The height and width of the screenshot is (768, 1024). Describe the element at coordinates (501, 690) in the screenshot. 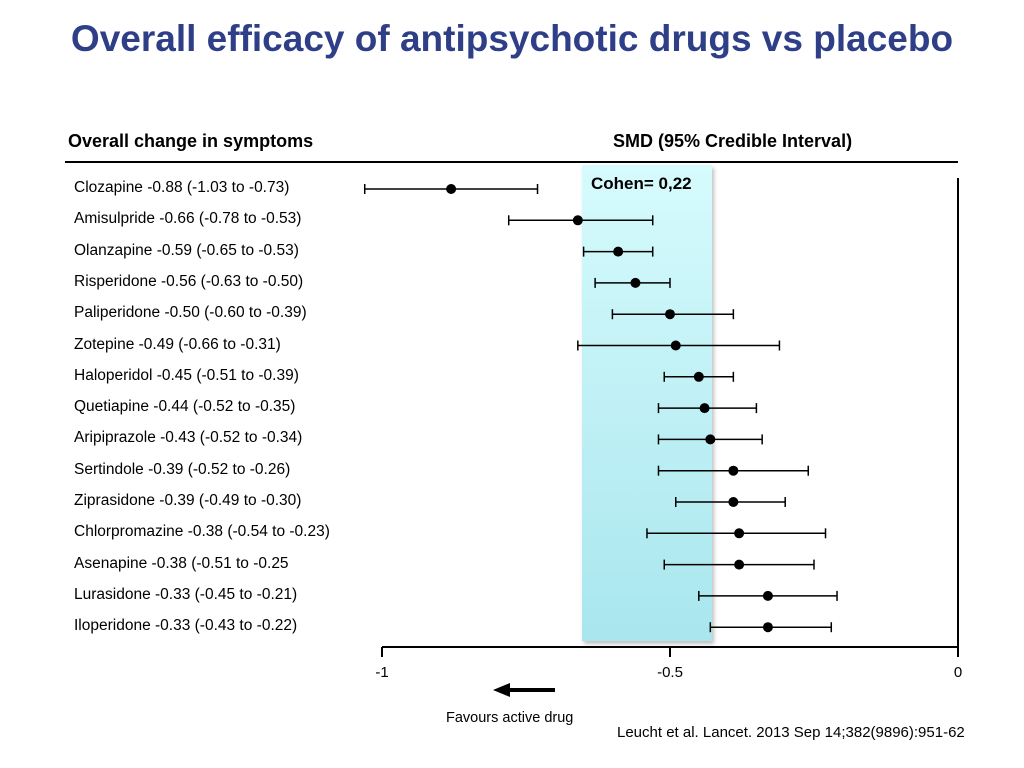

I see `favours-arrow-head` at that location.